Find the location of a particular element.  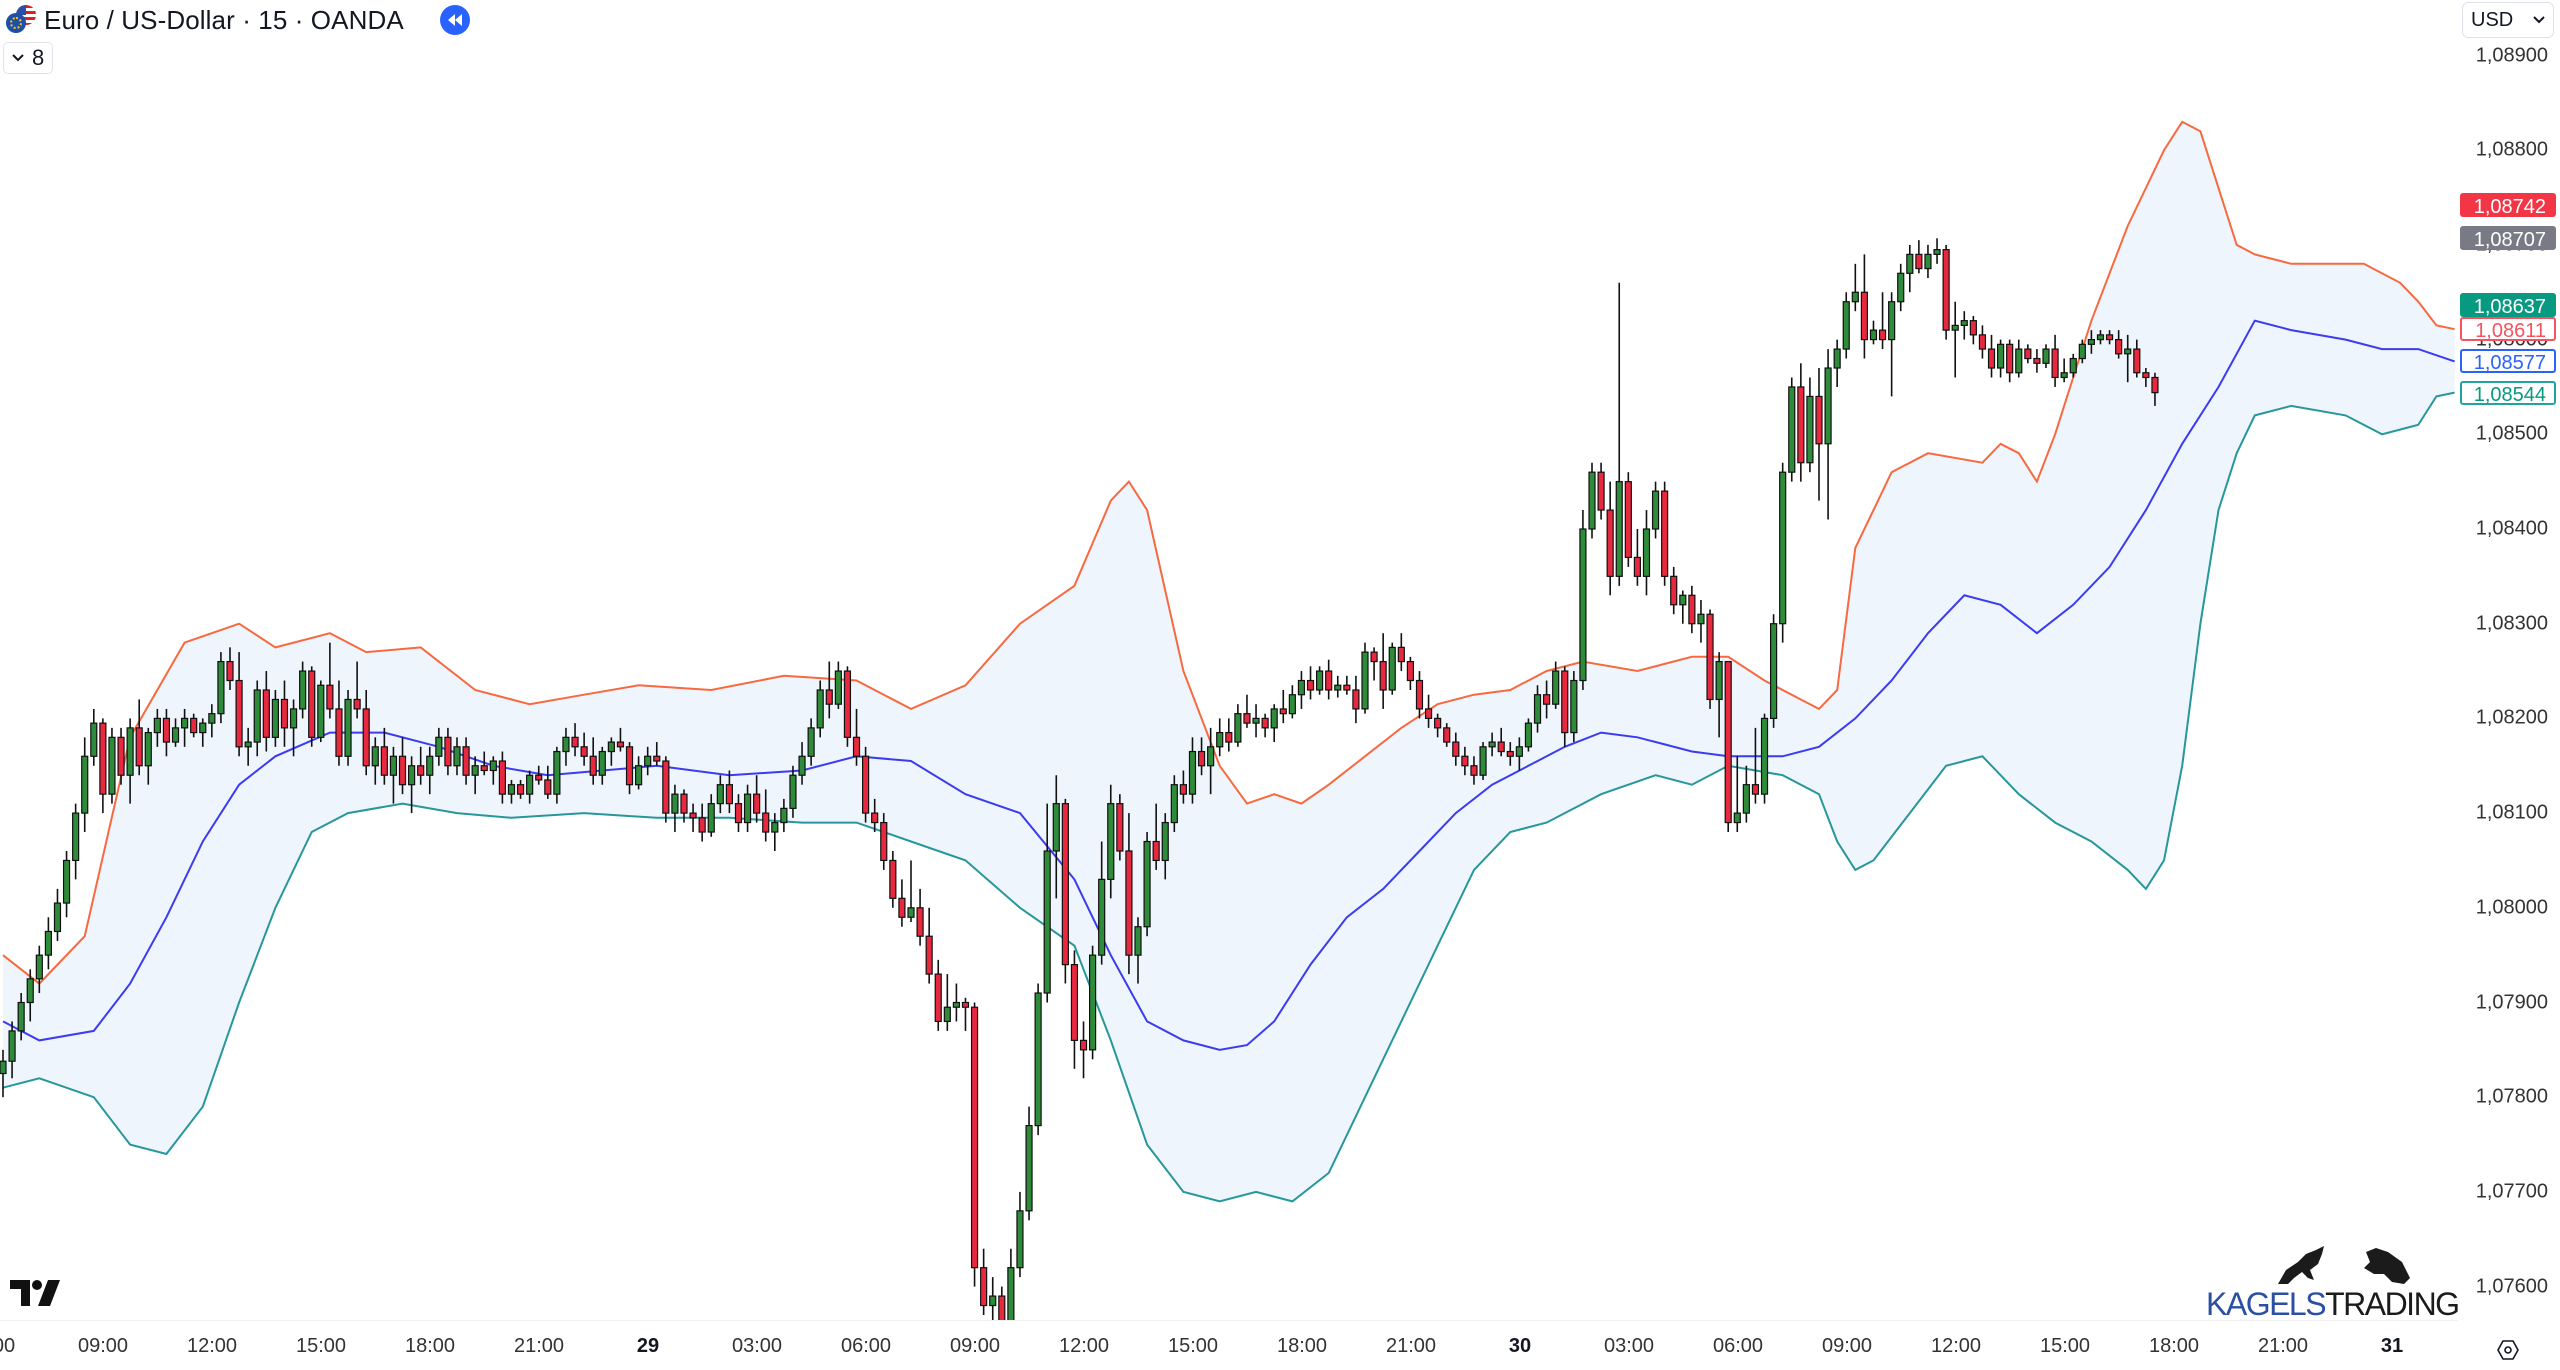

eurusd-flag-icon is located at coordinates (21, 20).